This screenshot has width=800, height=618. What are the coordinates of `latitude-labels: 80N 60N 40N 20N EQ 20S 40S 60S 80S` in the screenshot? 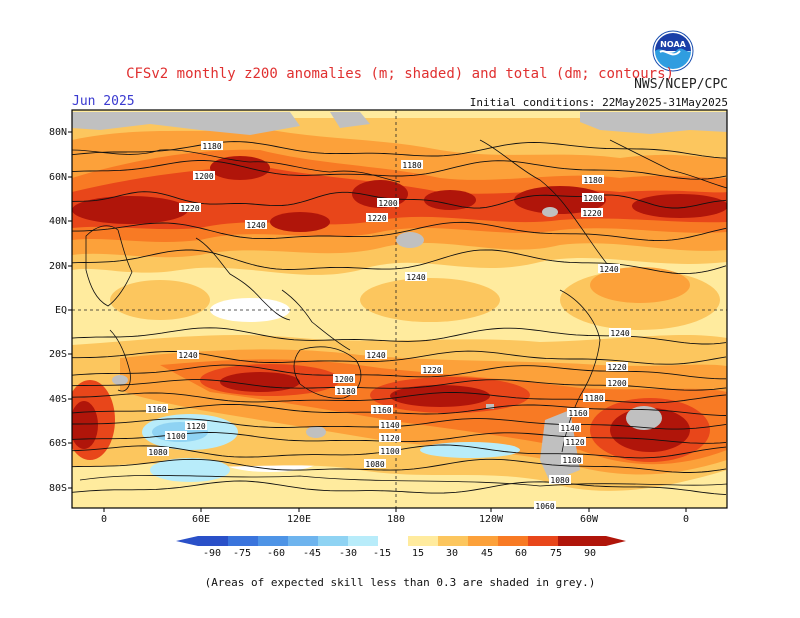 It's located at (60, 310).